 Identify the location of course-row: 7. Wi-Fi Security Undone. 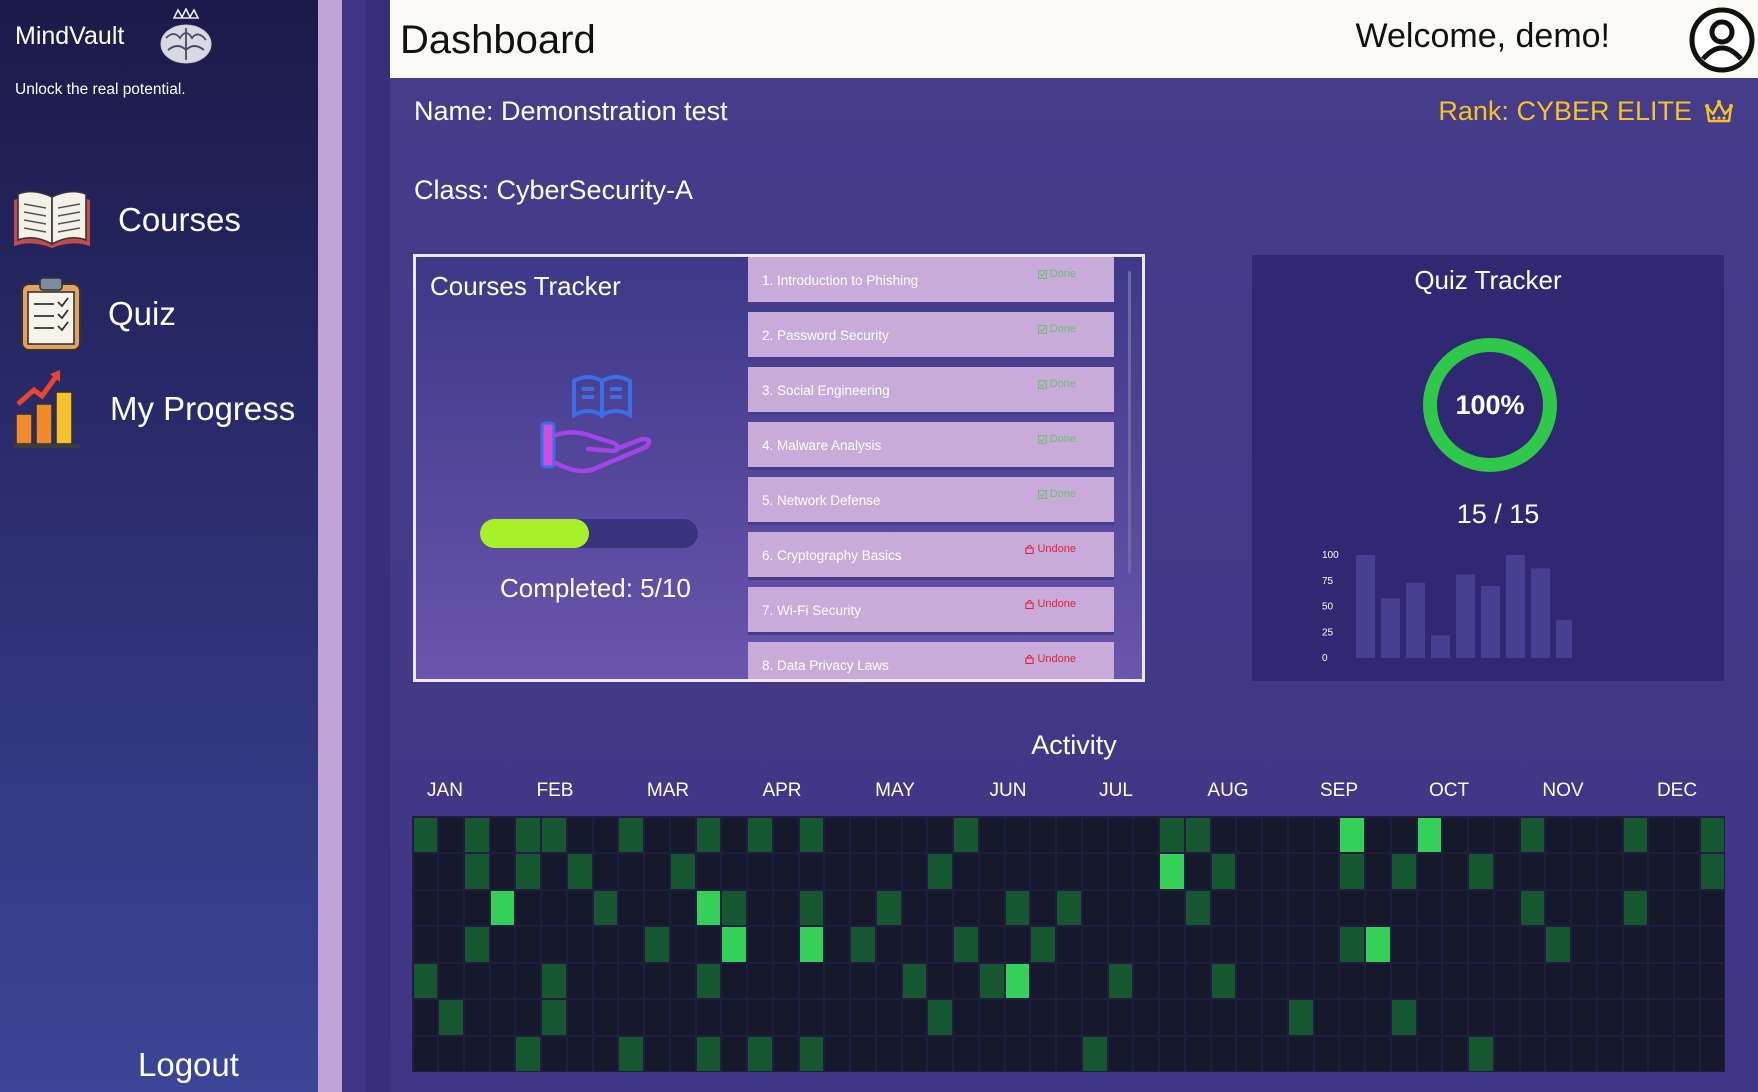
(931, 611).